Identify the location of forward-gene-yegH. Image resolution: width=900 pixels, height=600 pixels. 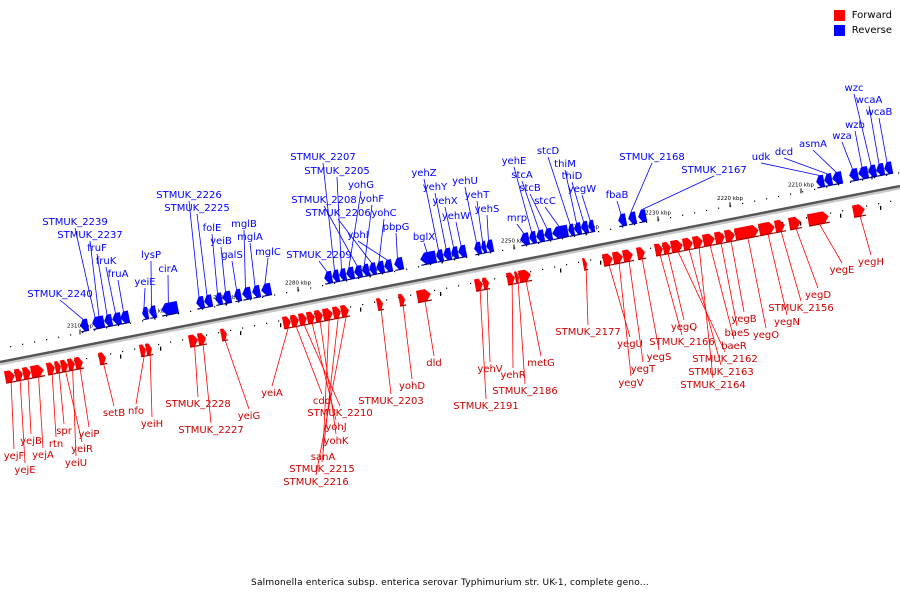
(858, 211).